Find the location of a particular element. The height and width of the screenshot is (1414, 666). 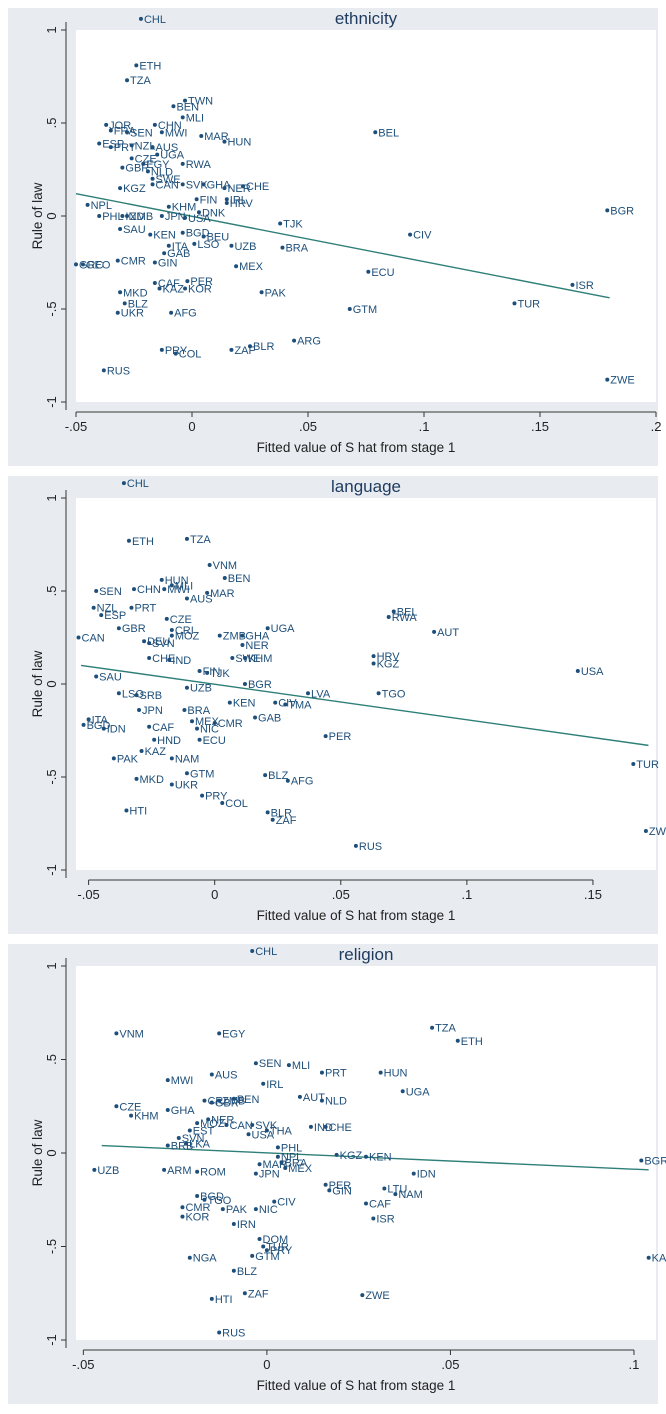

data-label: CRI is located at coordinates (216, 1102).